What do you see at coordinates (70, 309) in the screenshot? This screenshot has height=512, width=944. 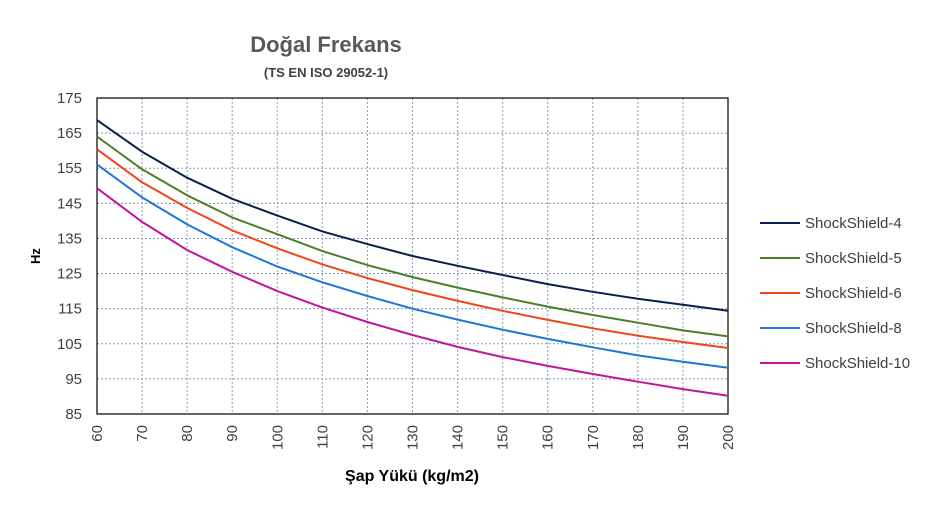 I see `y-tick-label: 115` at bounding box center [70, 309].